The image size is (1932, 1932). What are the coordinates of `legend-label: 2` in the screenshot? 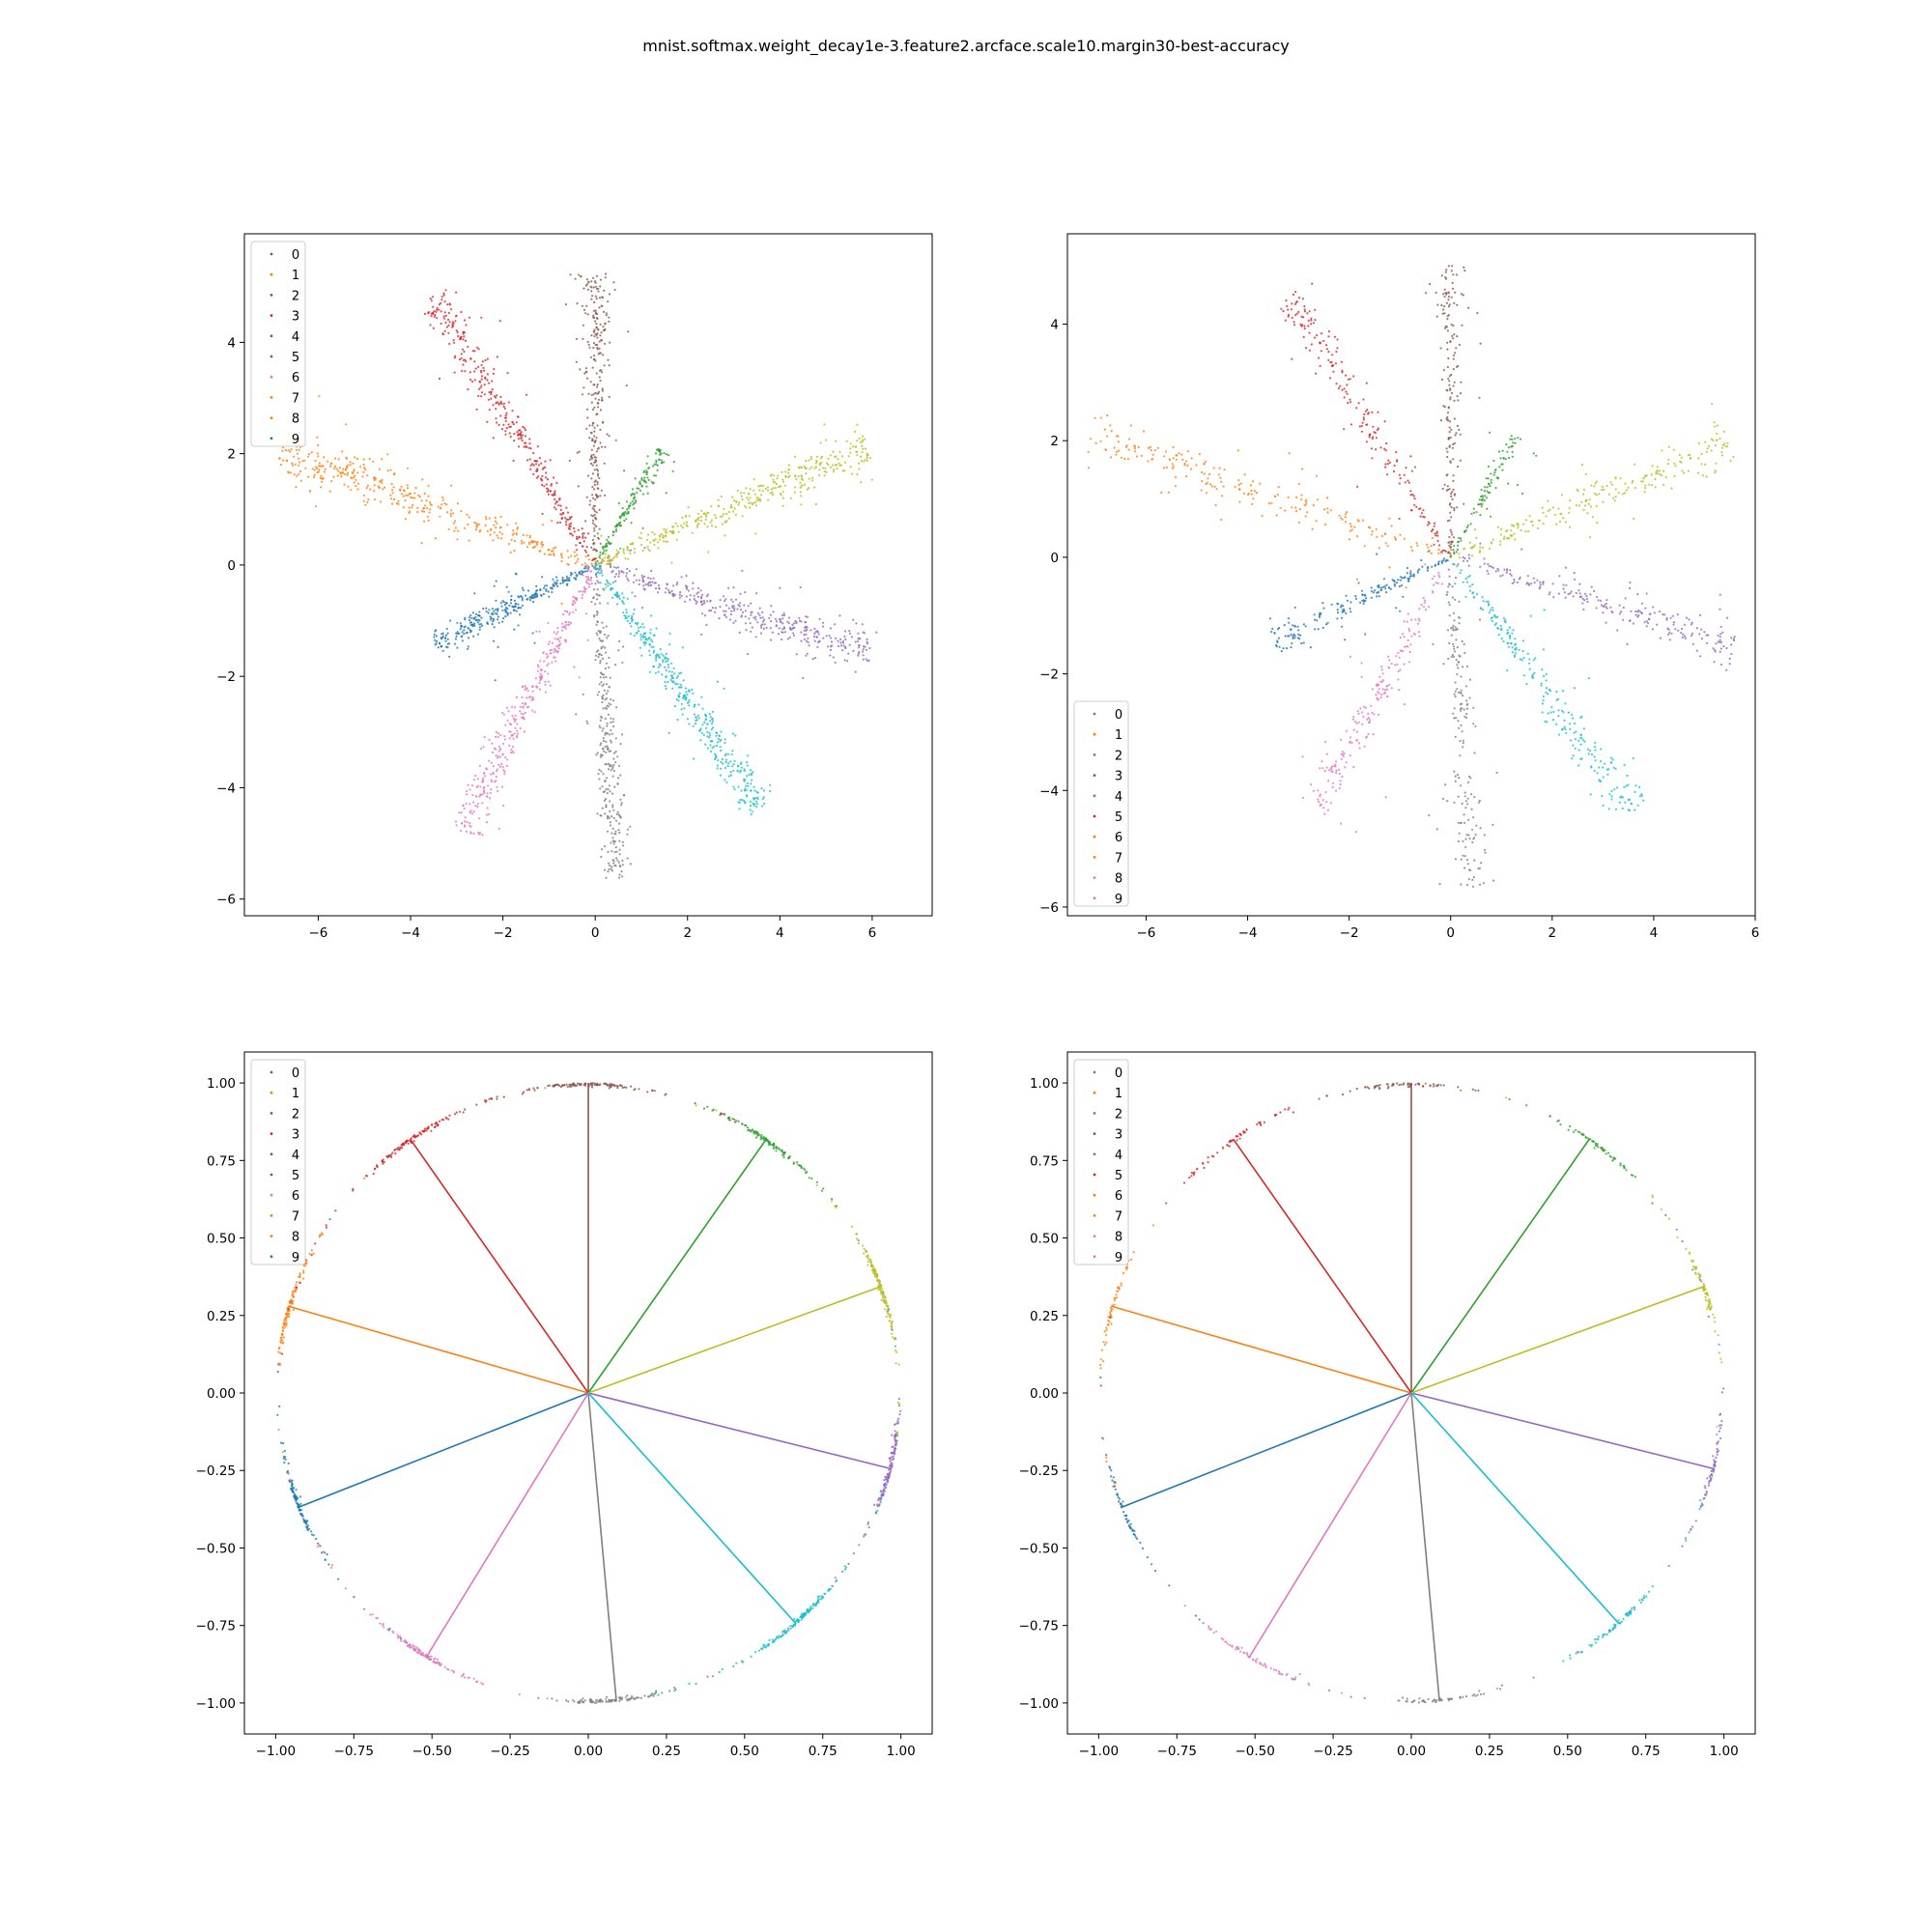 It's located at (295, 296).